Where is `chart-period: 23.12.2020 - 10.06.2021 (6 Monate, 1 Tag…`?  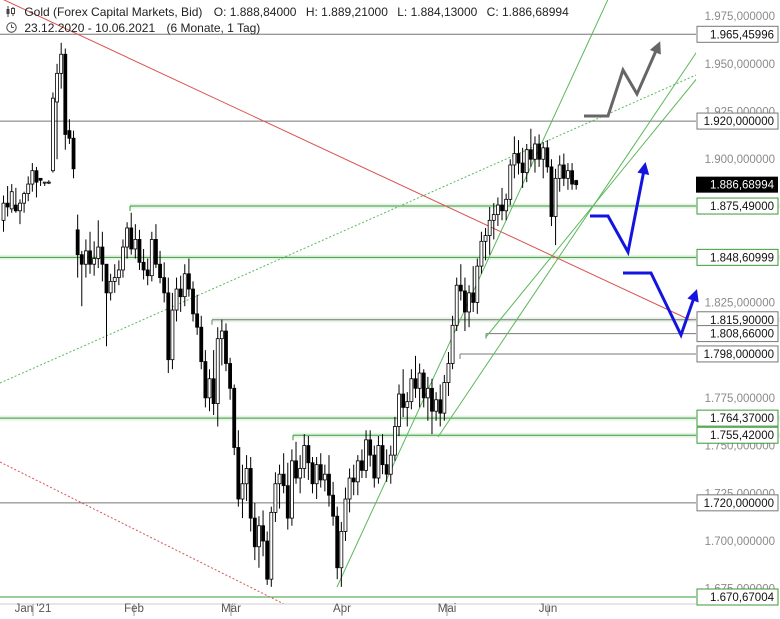
chart-period: 23.12.2020 - 10.06.2021 (6 Monate, 1 Tag… is located at coordinates (133, 28).